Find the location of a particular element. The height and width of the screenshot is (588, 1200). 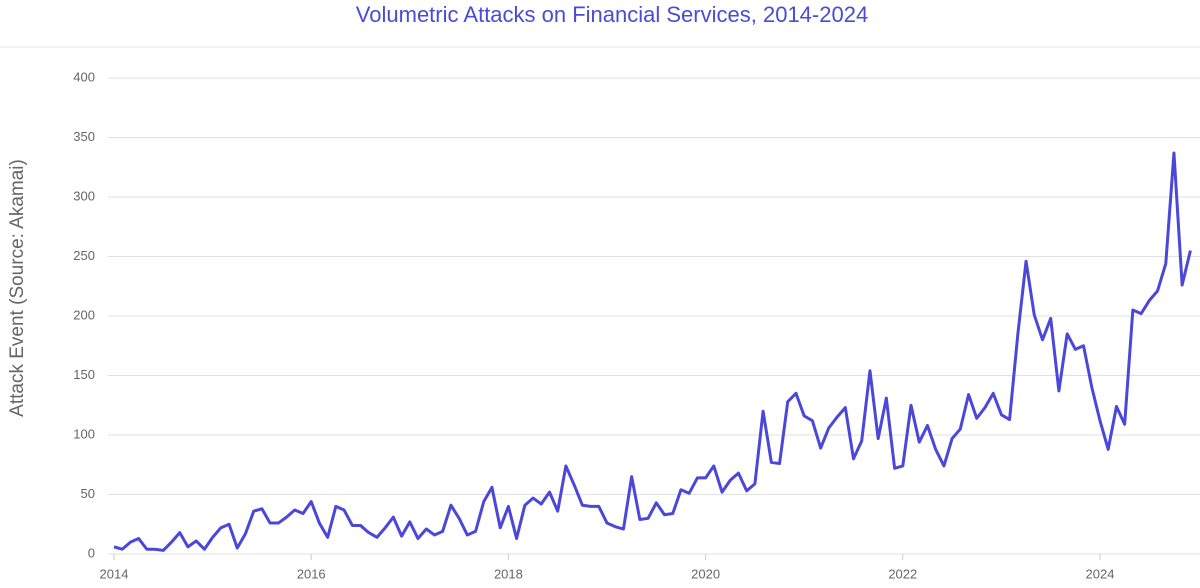

x-tick-label: 2020 is located at coordinates (705, 573).